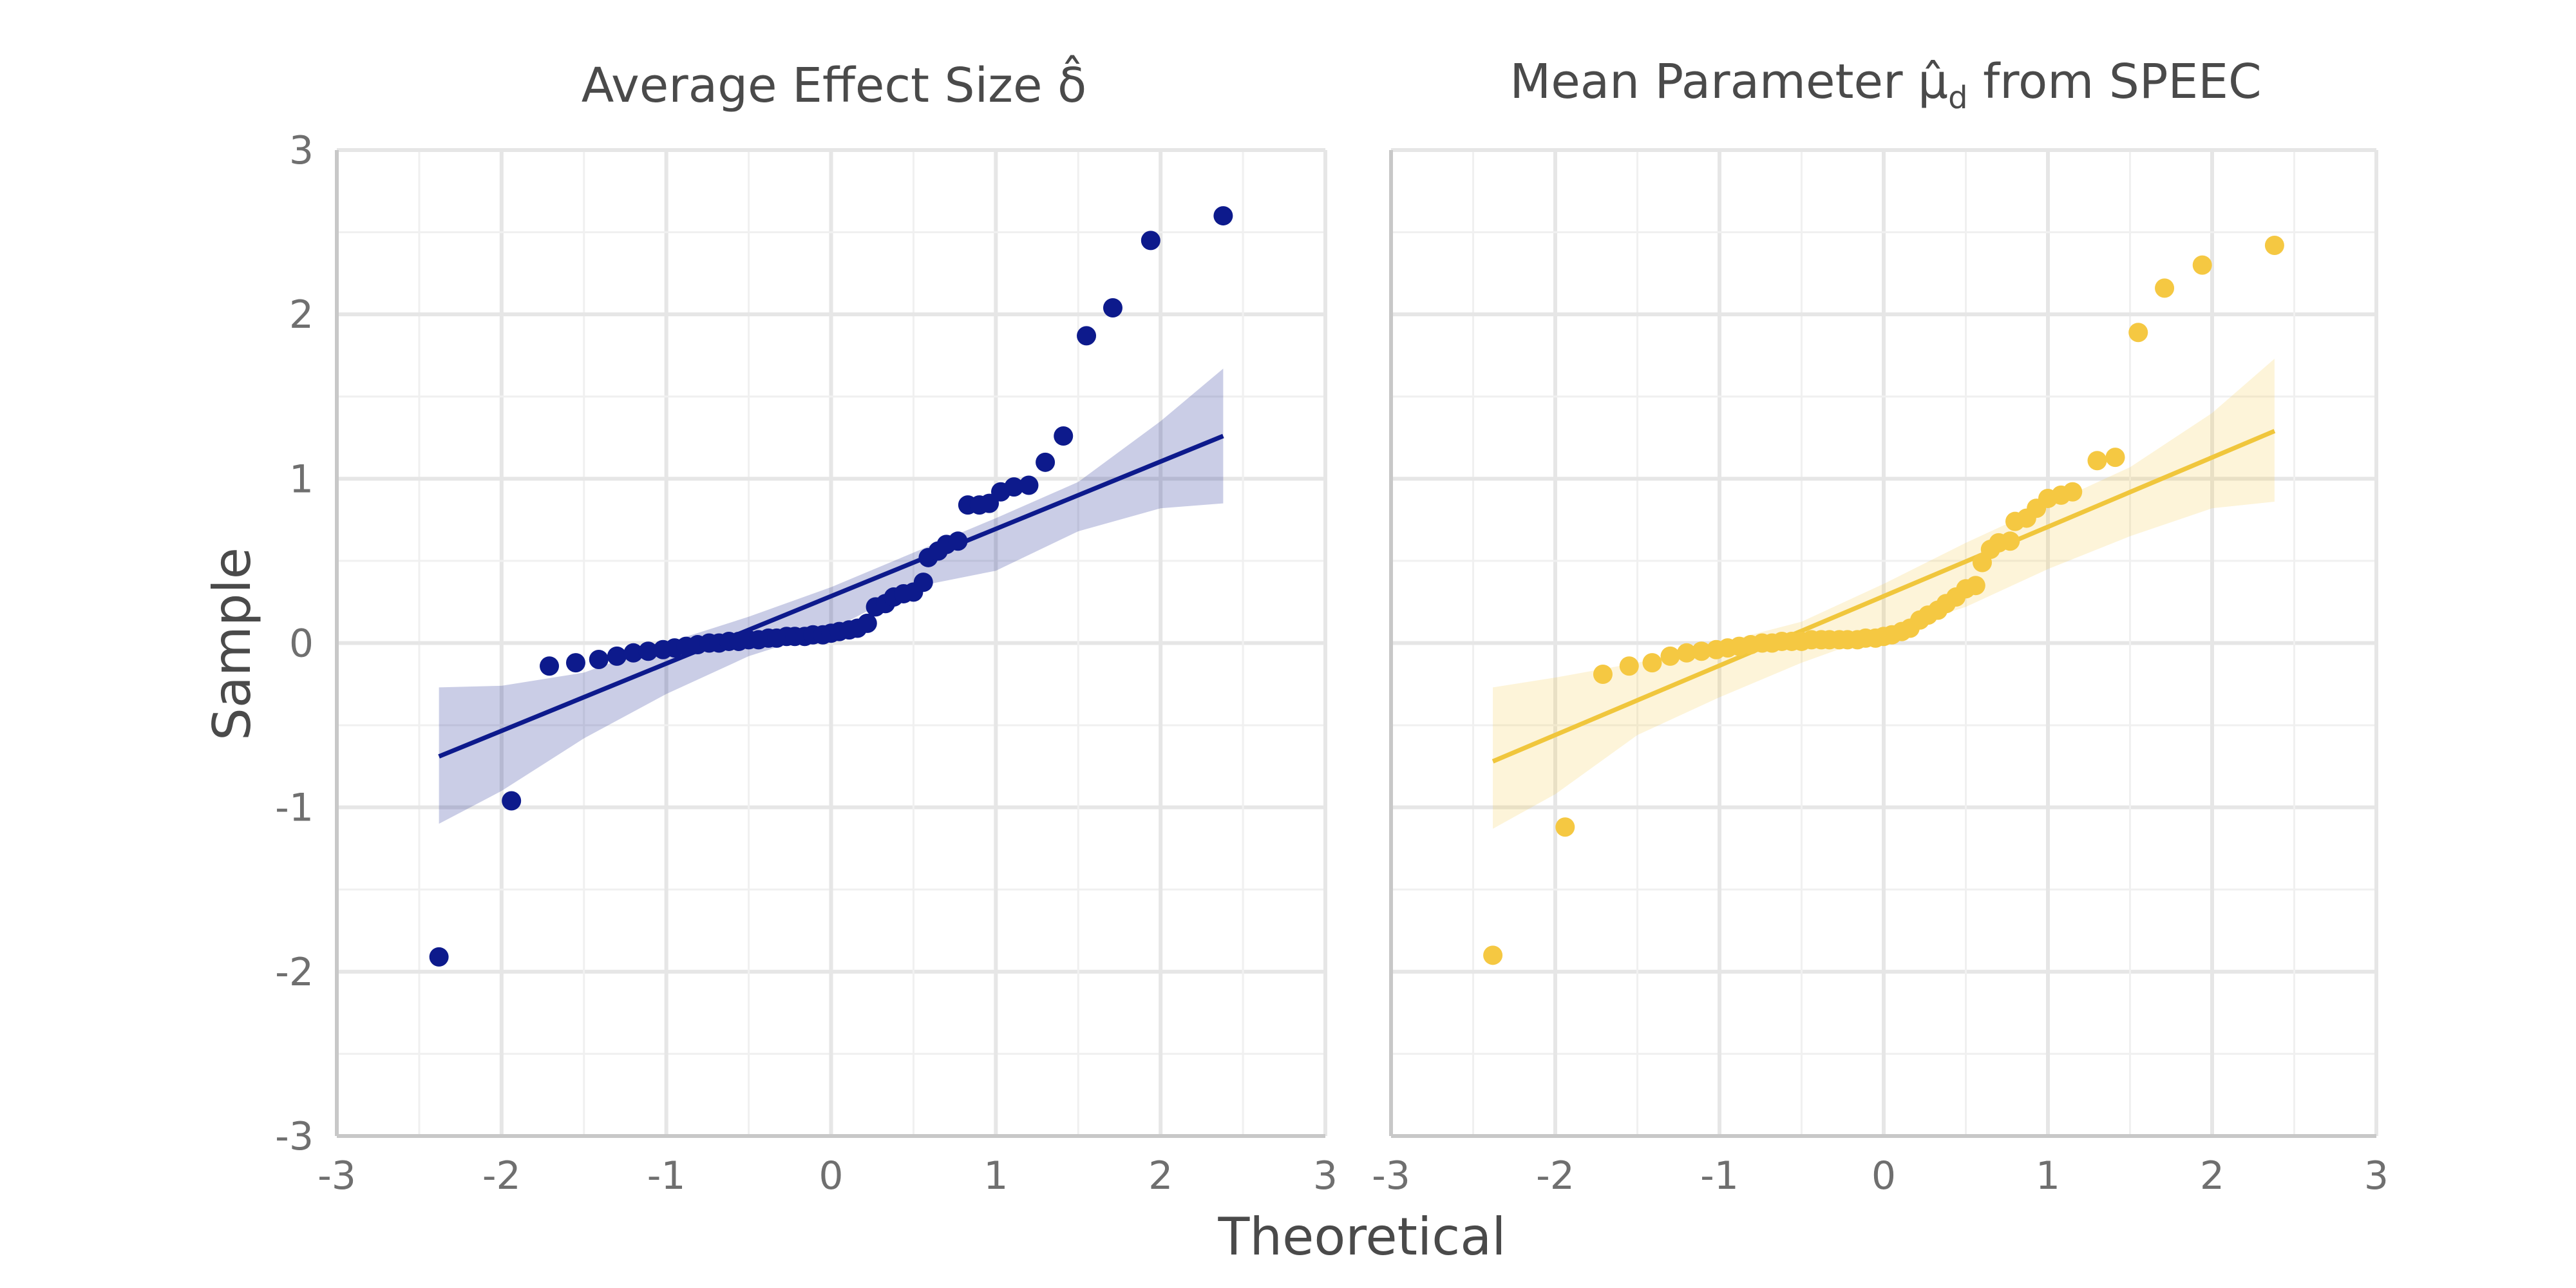 The width and height of the screenshot is (2576, 1288). Describe the element at coordinates (301, 151) in the screenshot. I see `y-tick-label: 3` at that location.